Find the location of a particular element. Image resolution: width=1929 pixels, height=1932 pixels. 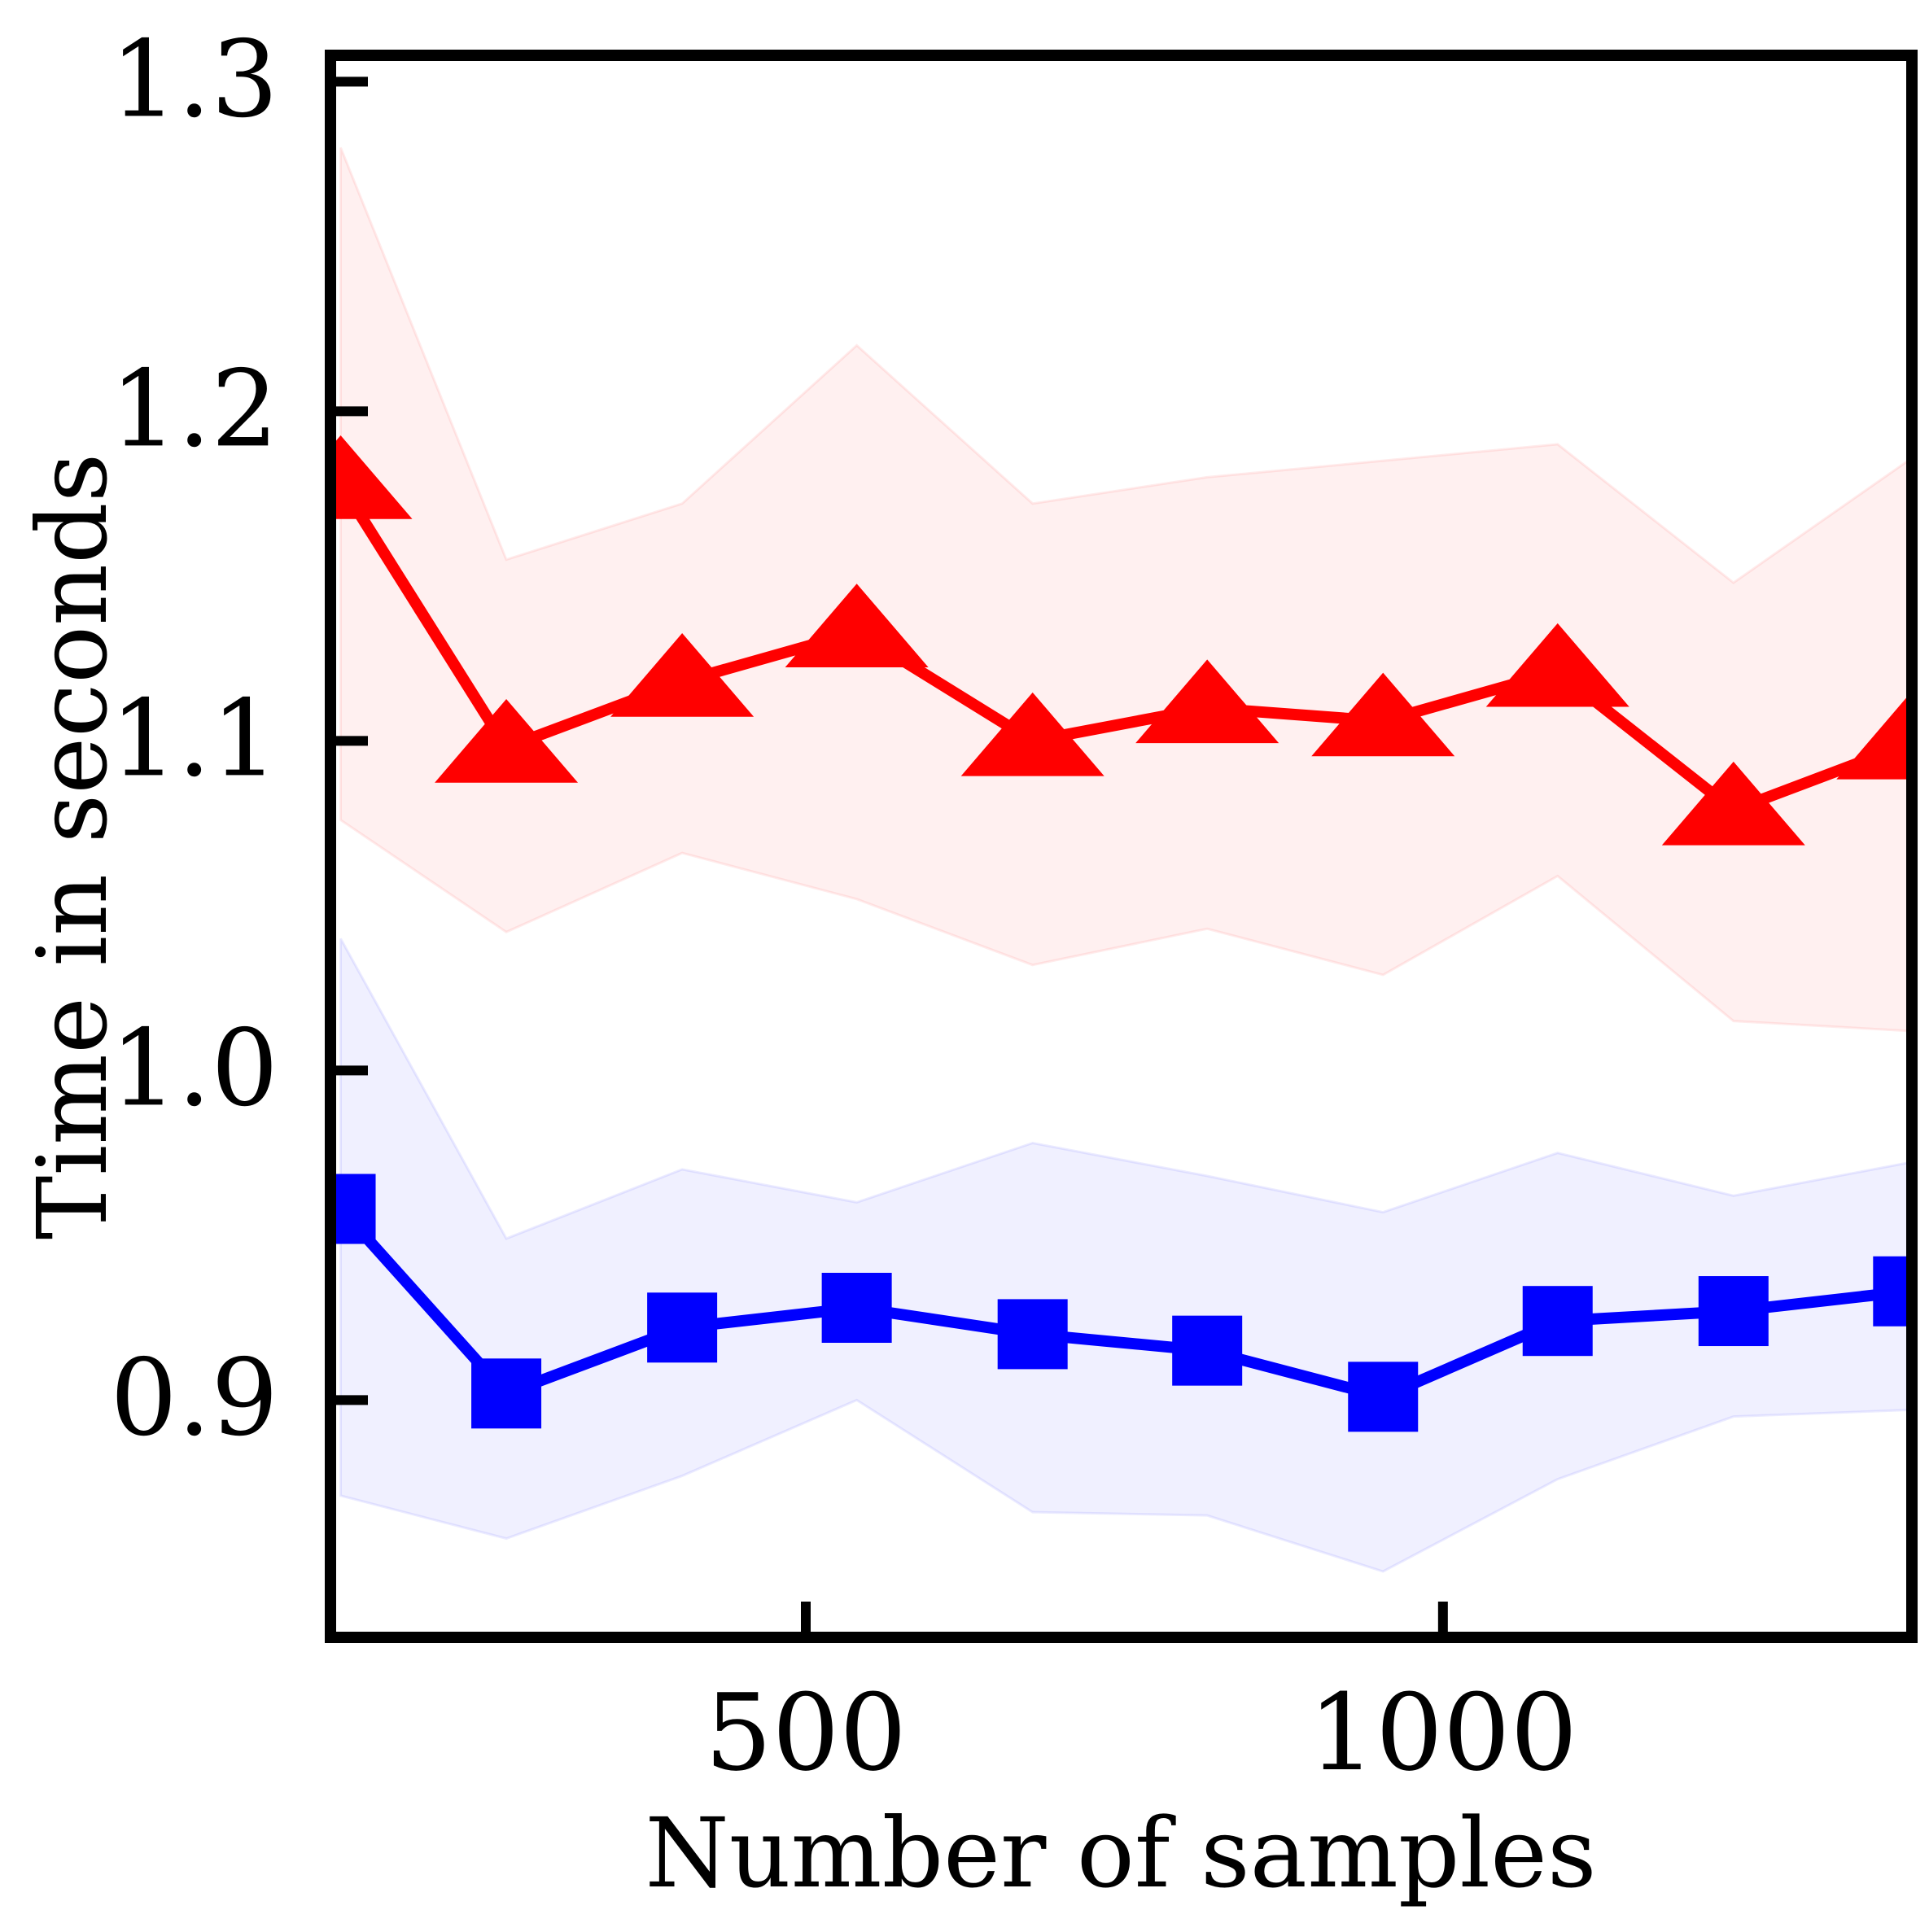

x-axis-label: Number of samples is located at coordinates (1120, 1853).